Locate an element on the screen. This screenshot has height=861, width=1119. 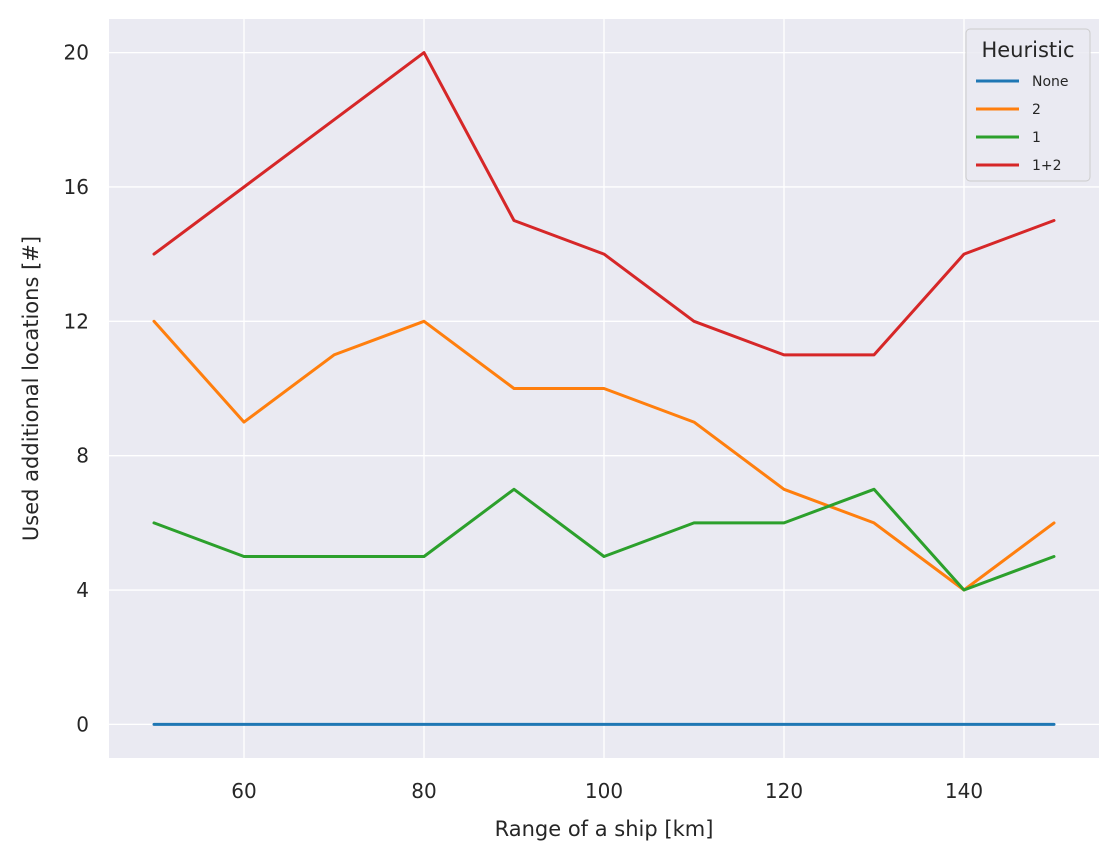
legend-label: 2 is located at coordinates (1036, 110).